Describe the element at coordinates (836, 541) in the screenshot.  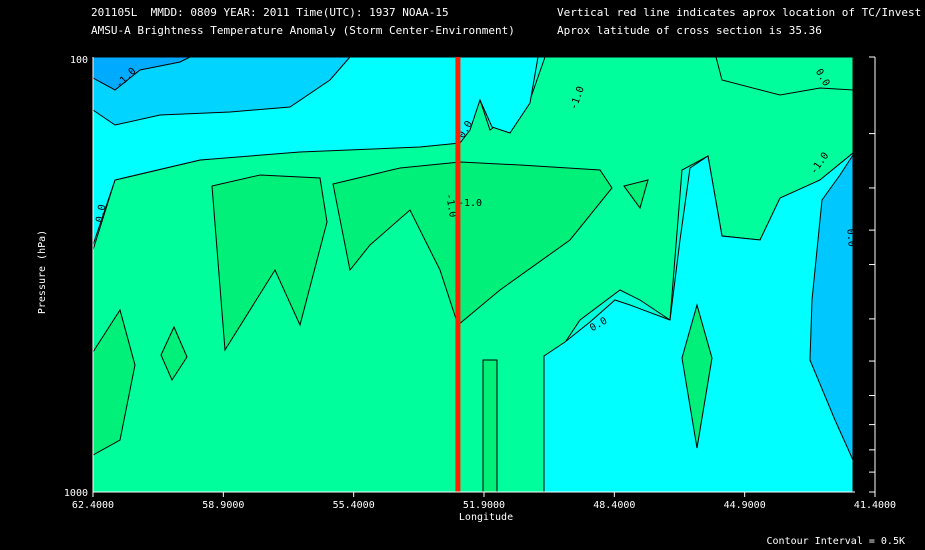
I see `contour-interval-note: Contour Interval = 0.5K` at that location.